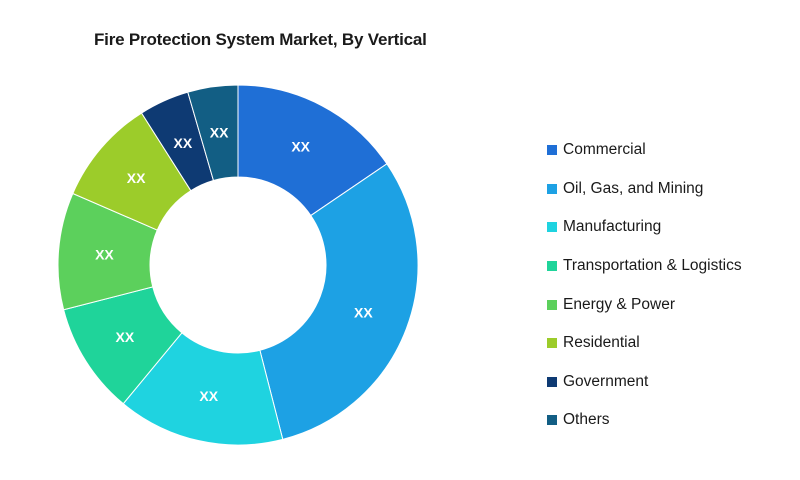 This screenshot has height=480, width=800. I want to click on legend-item-oil-gas-mining: Oil, Gas, and Mining, so click(644, 189).